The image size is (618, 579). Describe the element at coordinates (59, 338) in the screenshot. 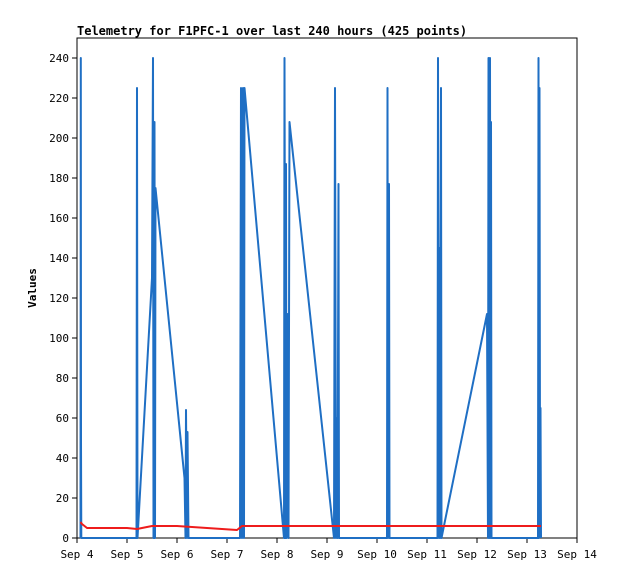

I see `y-tick-label: 100` at that location.